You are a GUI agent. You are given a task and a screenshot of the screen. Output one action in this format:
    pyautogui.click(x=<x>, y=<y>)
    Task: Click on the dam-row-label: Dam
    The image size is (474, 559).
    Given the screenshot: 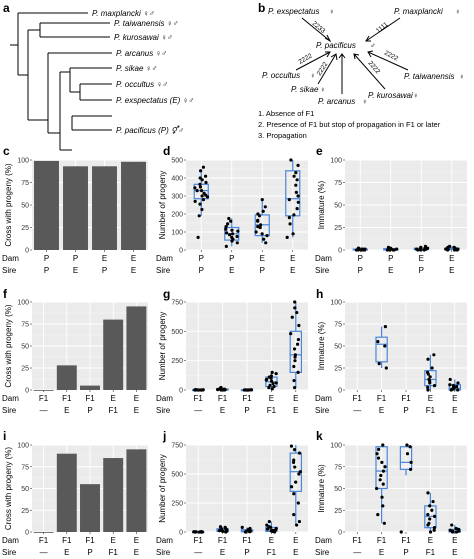 What is the action you would take?
    pyautogui.click(x=323, y=398)
    